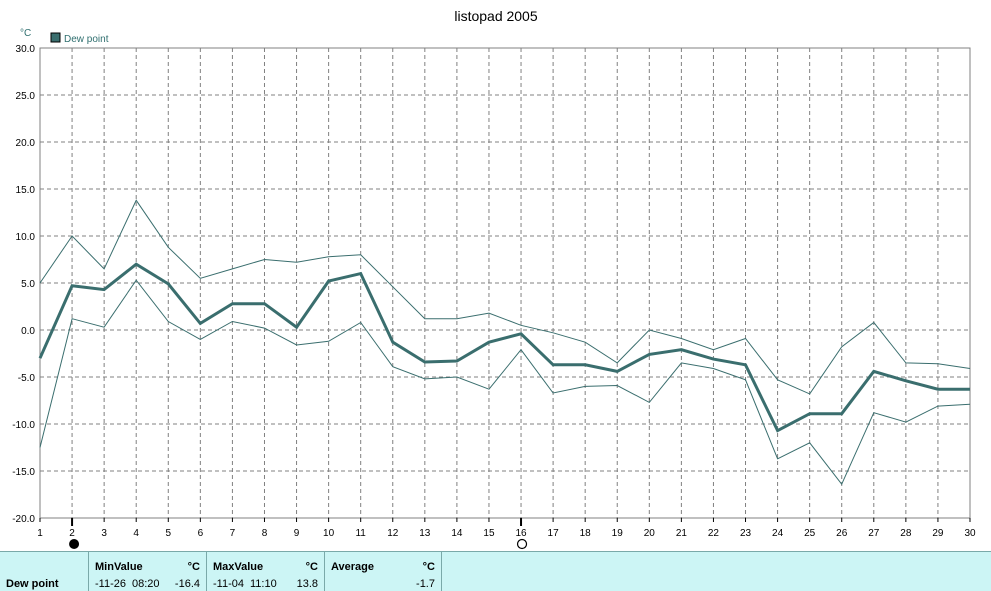  What do you see at coordinates (307, 584) in the screenshot?
I see `max-value: 13.8` at bounding box center [307, 584].